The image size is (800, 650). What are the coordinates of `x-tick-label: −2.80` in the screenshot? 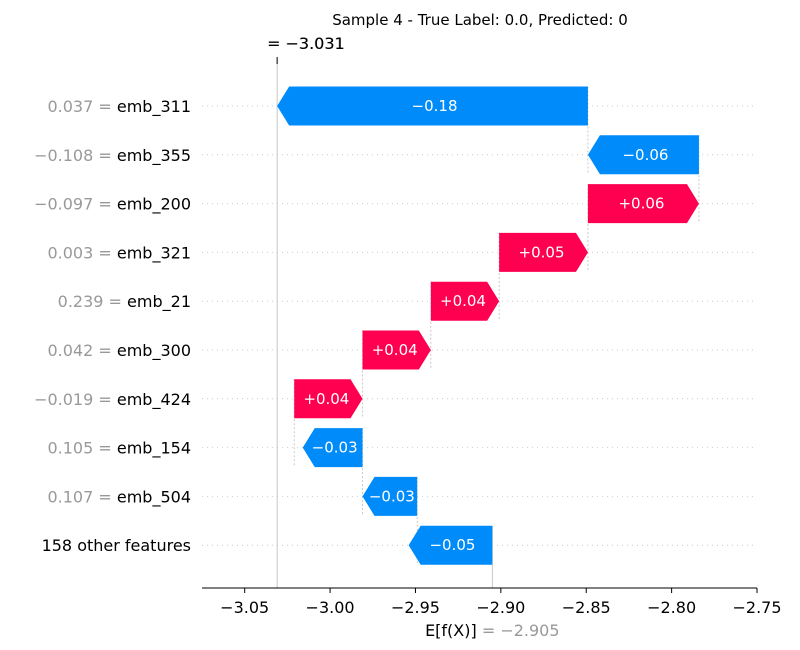 It's located at (671, 607).